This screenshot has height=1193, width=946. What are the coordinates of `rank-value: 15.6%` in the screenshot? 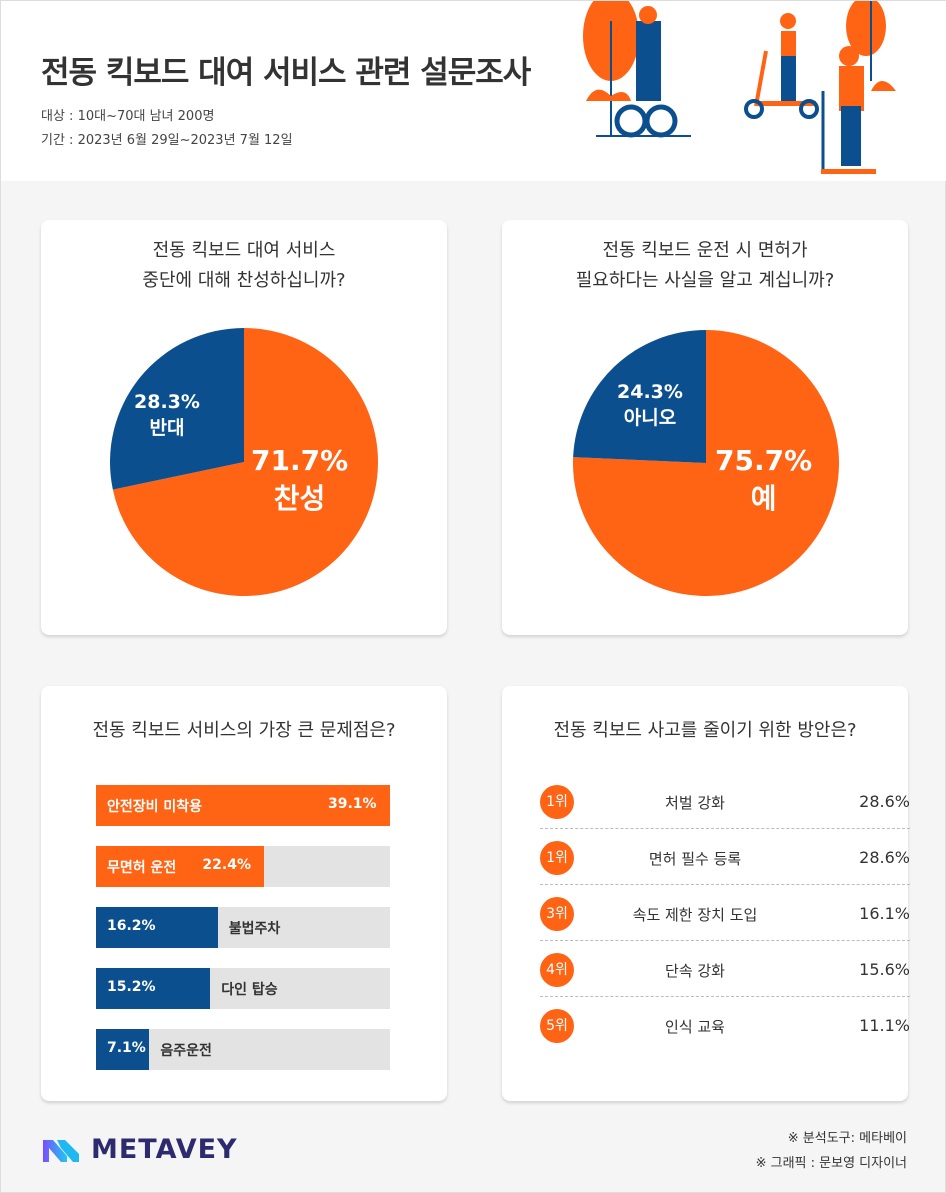 It's located at (884, 969).